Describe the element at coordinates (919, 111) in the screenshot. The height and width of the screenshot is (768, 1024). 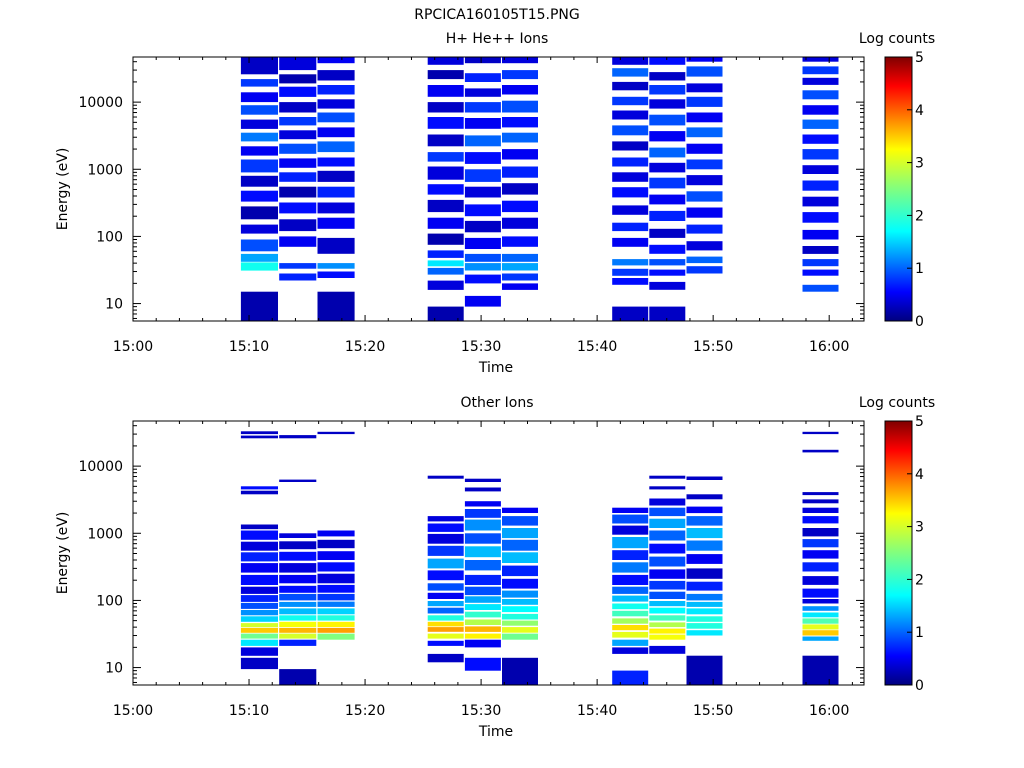
I see `colorbar-tick-label: 4` at that location.